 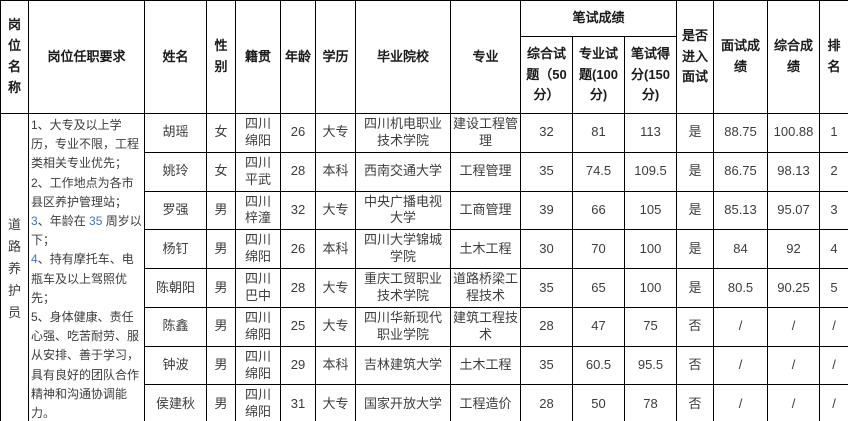 What do you see at coordinates (175, 365) in the screenshot?
I see `name-cell: 钟波` at bounding box center [175, 365].